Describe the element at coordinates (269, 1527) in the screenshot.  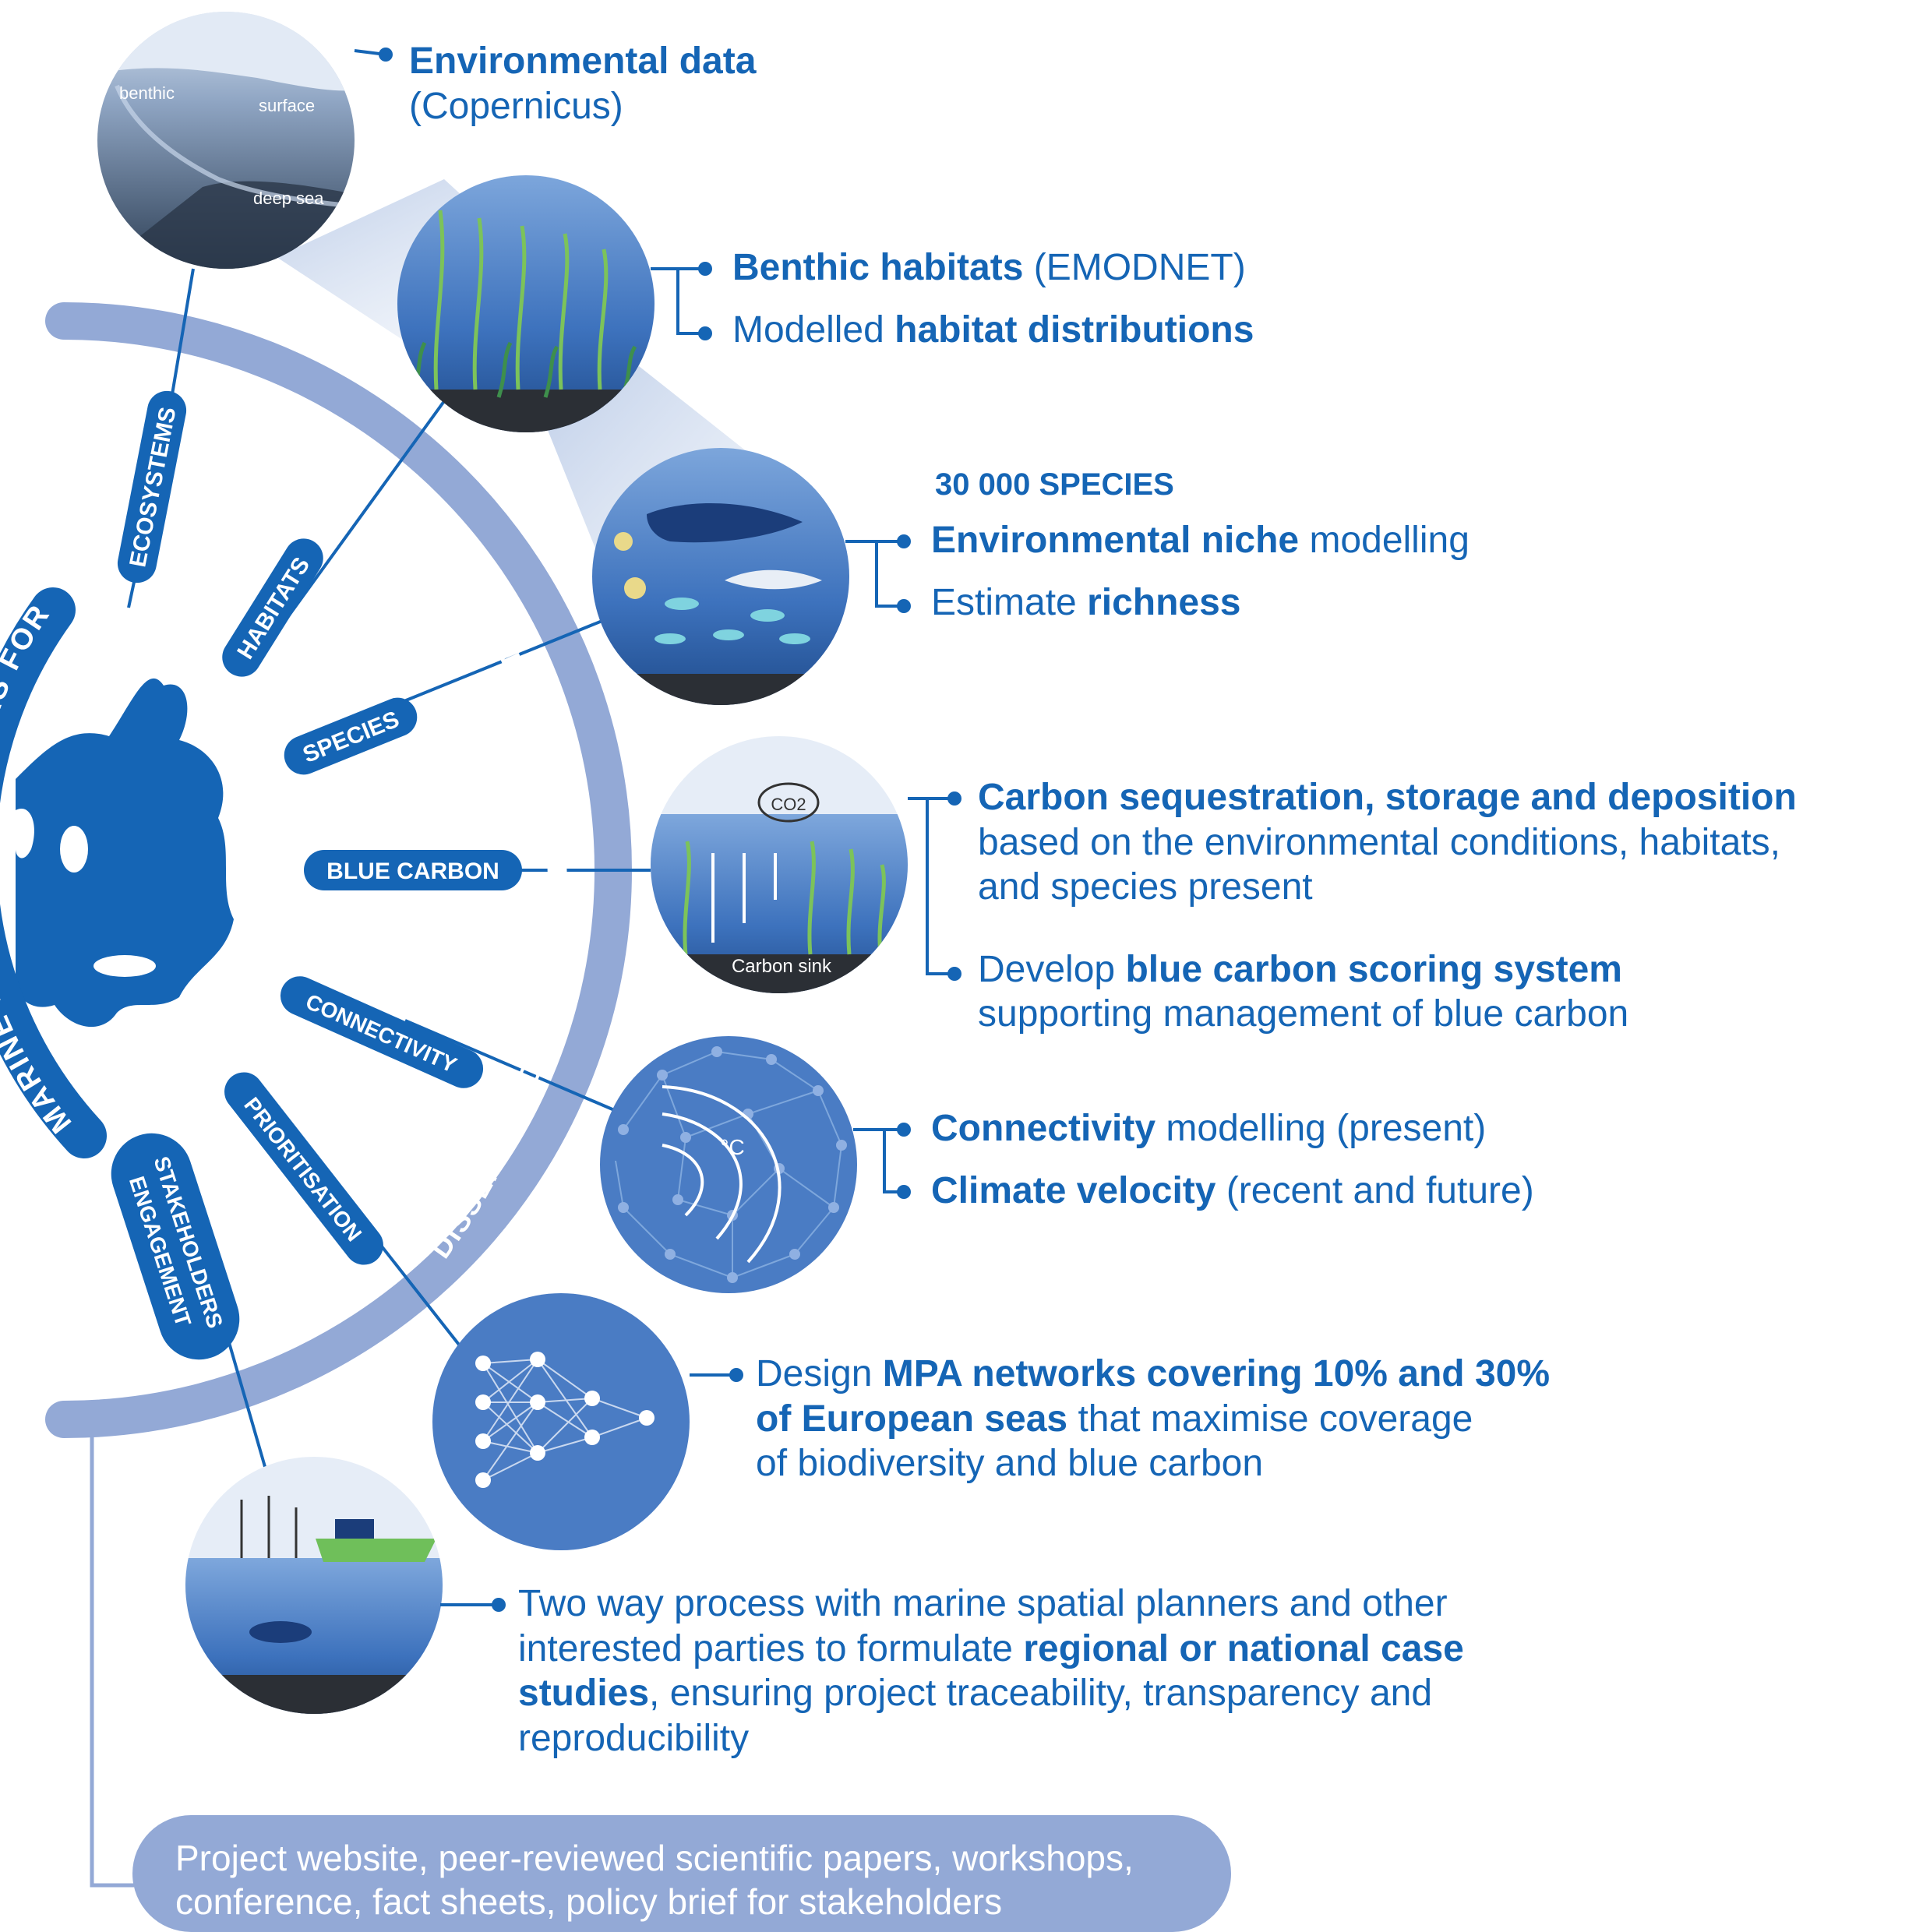
I see `wind-turbine-icon` at that location.